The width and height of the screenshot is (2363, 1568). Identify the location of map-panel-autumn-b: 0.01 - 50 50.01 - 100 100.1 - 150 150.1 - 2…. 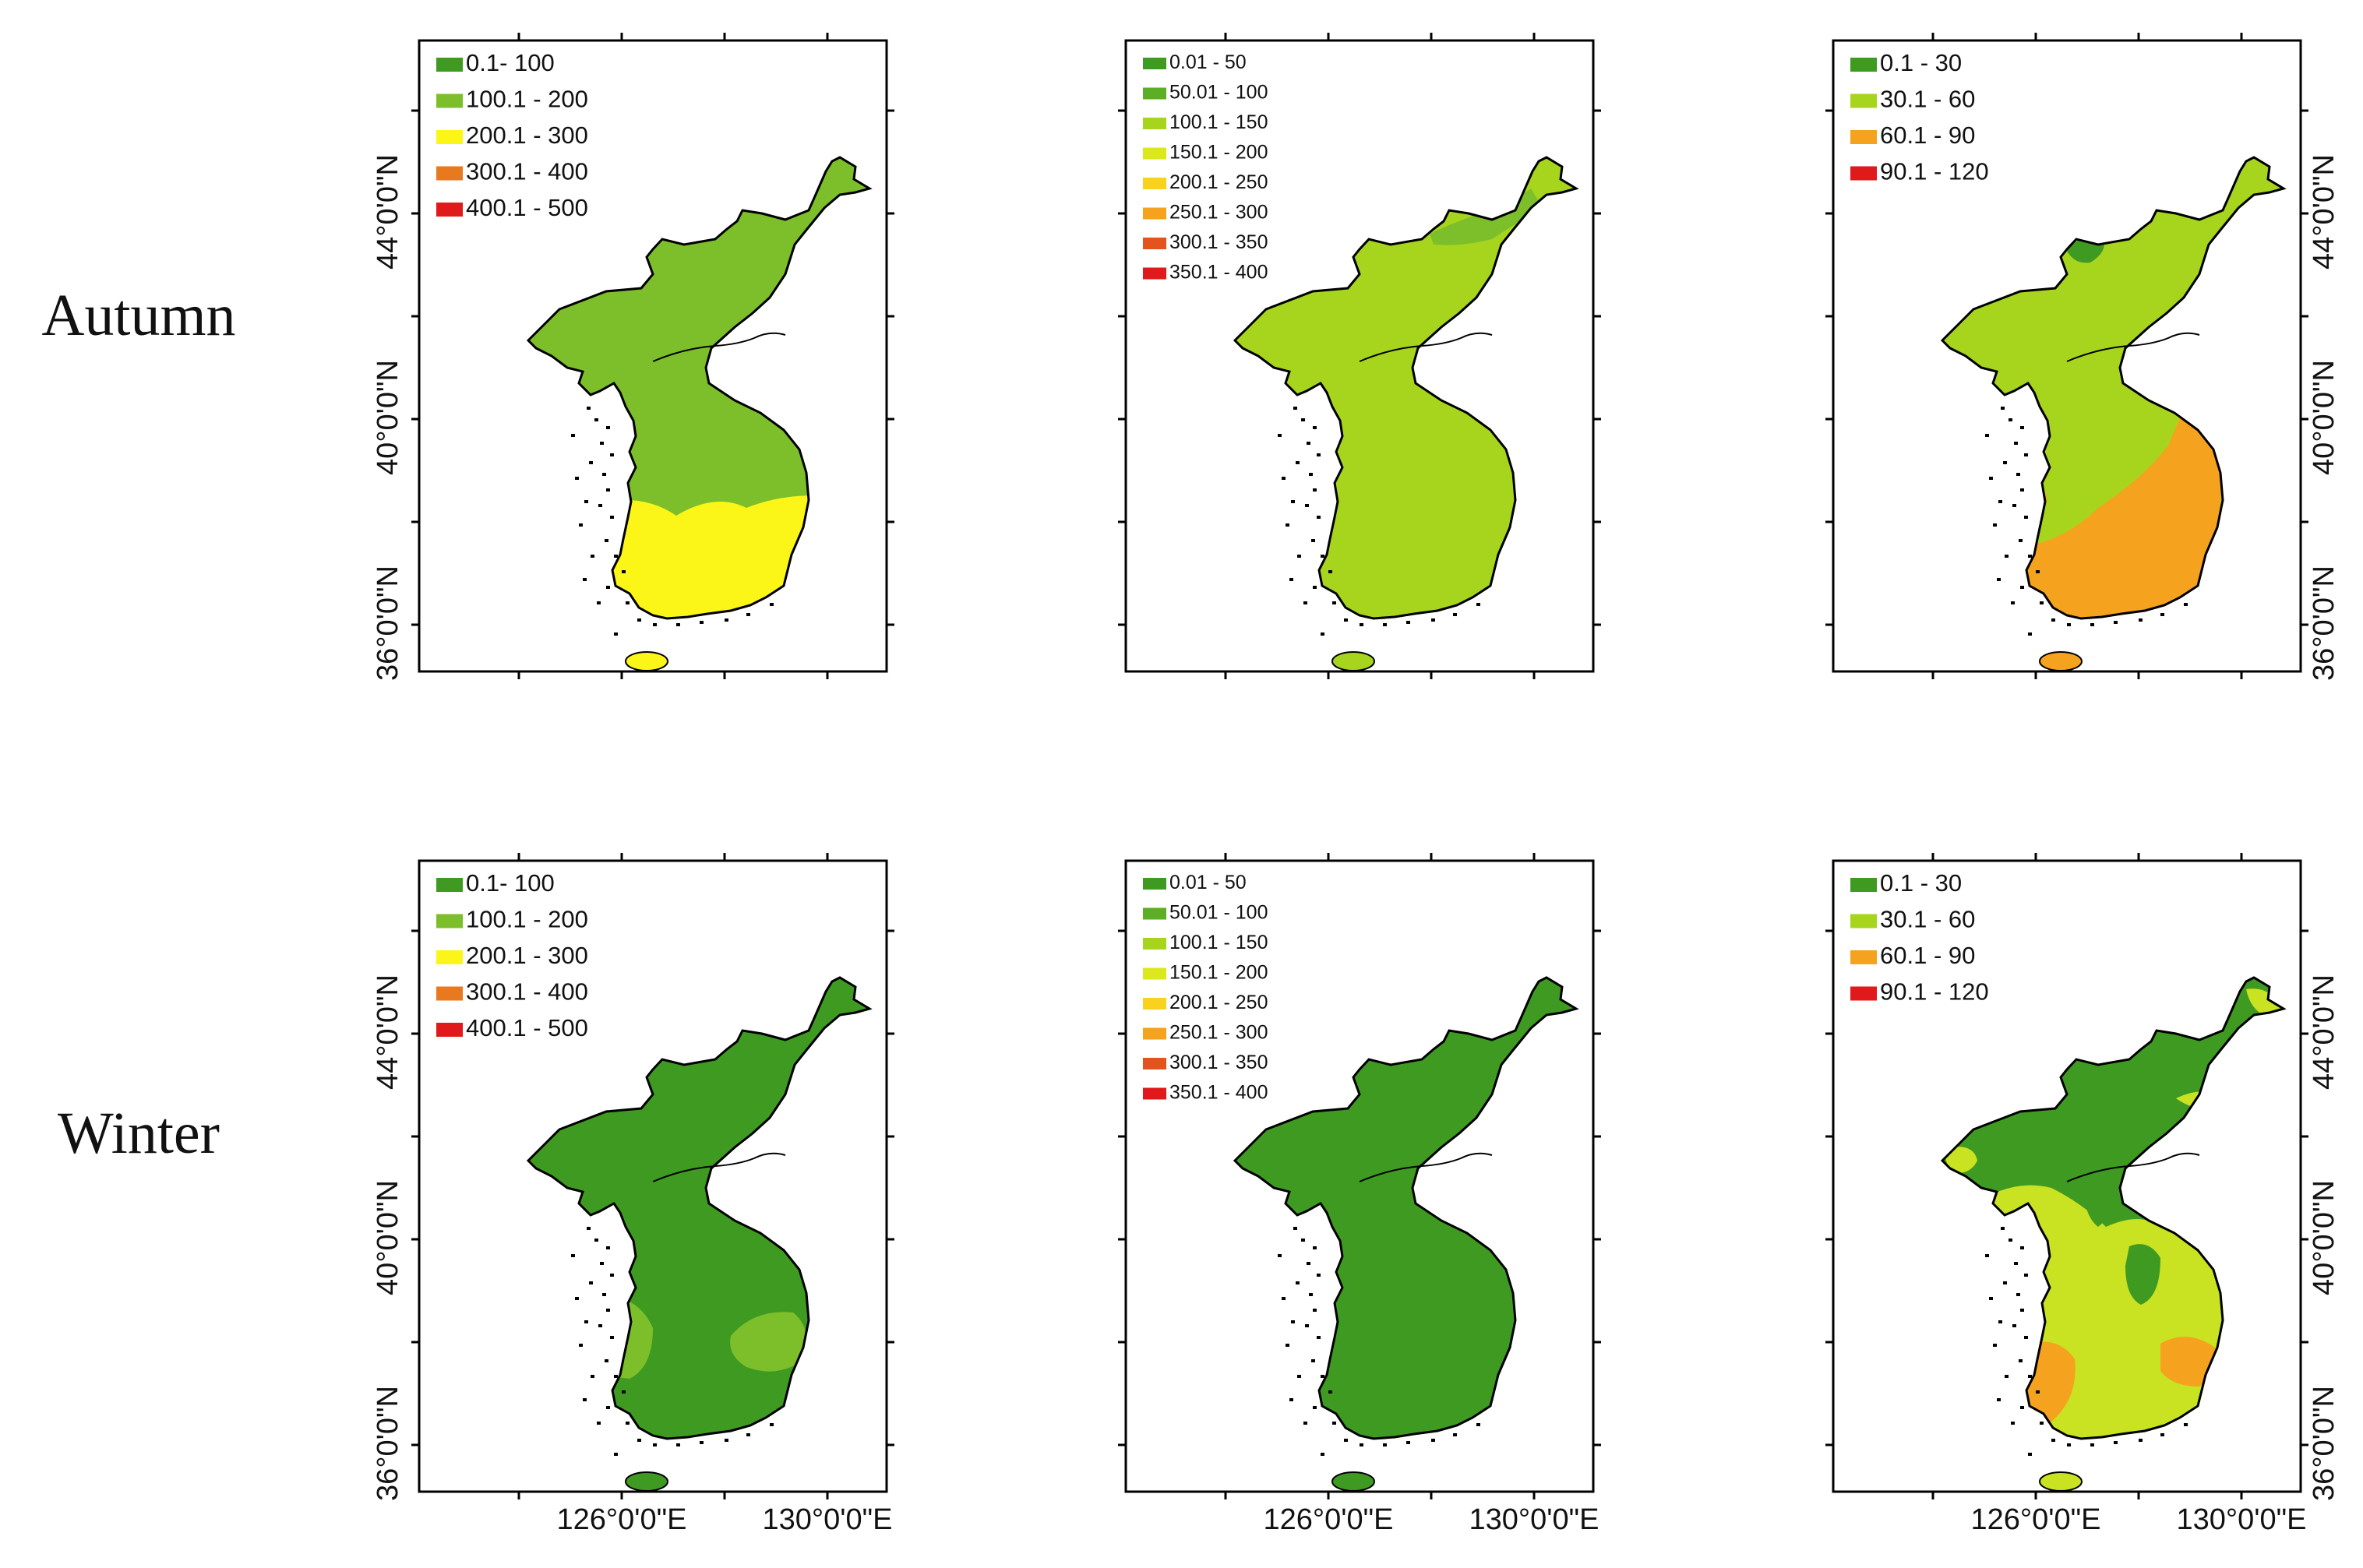
(1359, 356).